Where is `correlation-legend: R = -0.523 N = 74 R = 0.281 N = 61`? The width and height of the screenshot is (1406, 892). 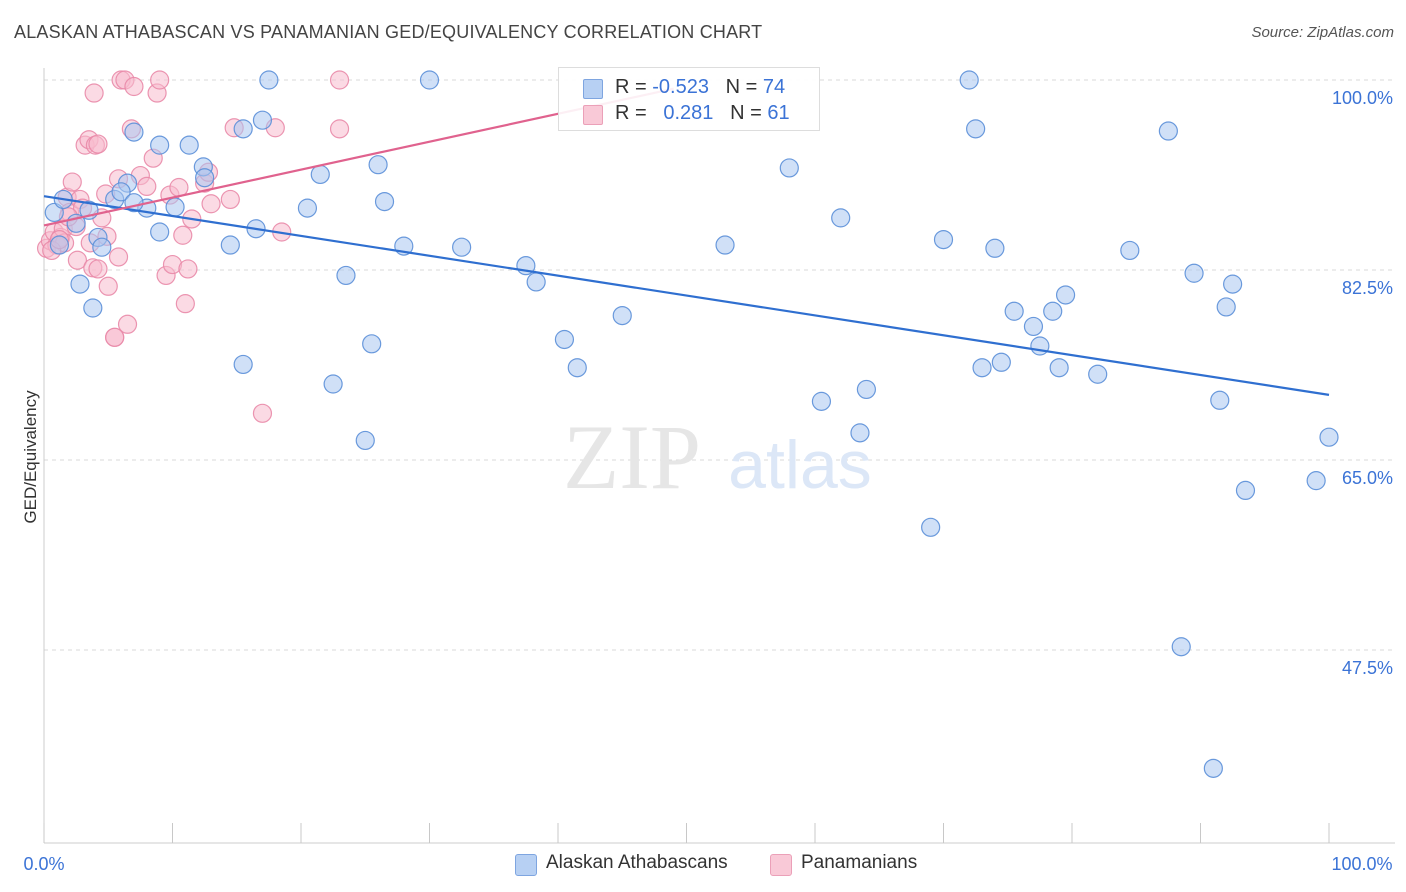 correlation-legend: R = -0.523 N = 74 R = 0.281 N = 61 is located at coordinates (689, 99).